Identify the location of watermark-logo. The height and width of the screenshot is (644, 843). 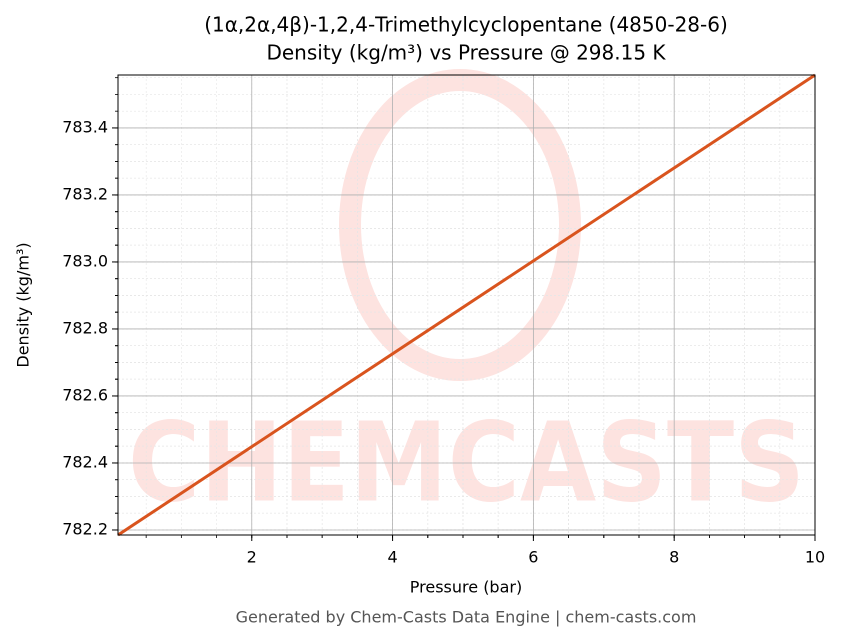
(460, 225).